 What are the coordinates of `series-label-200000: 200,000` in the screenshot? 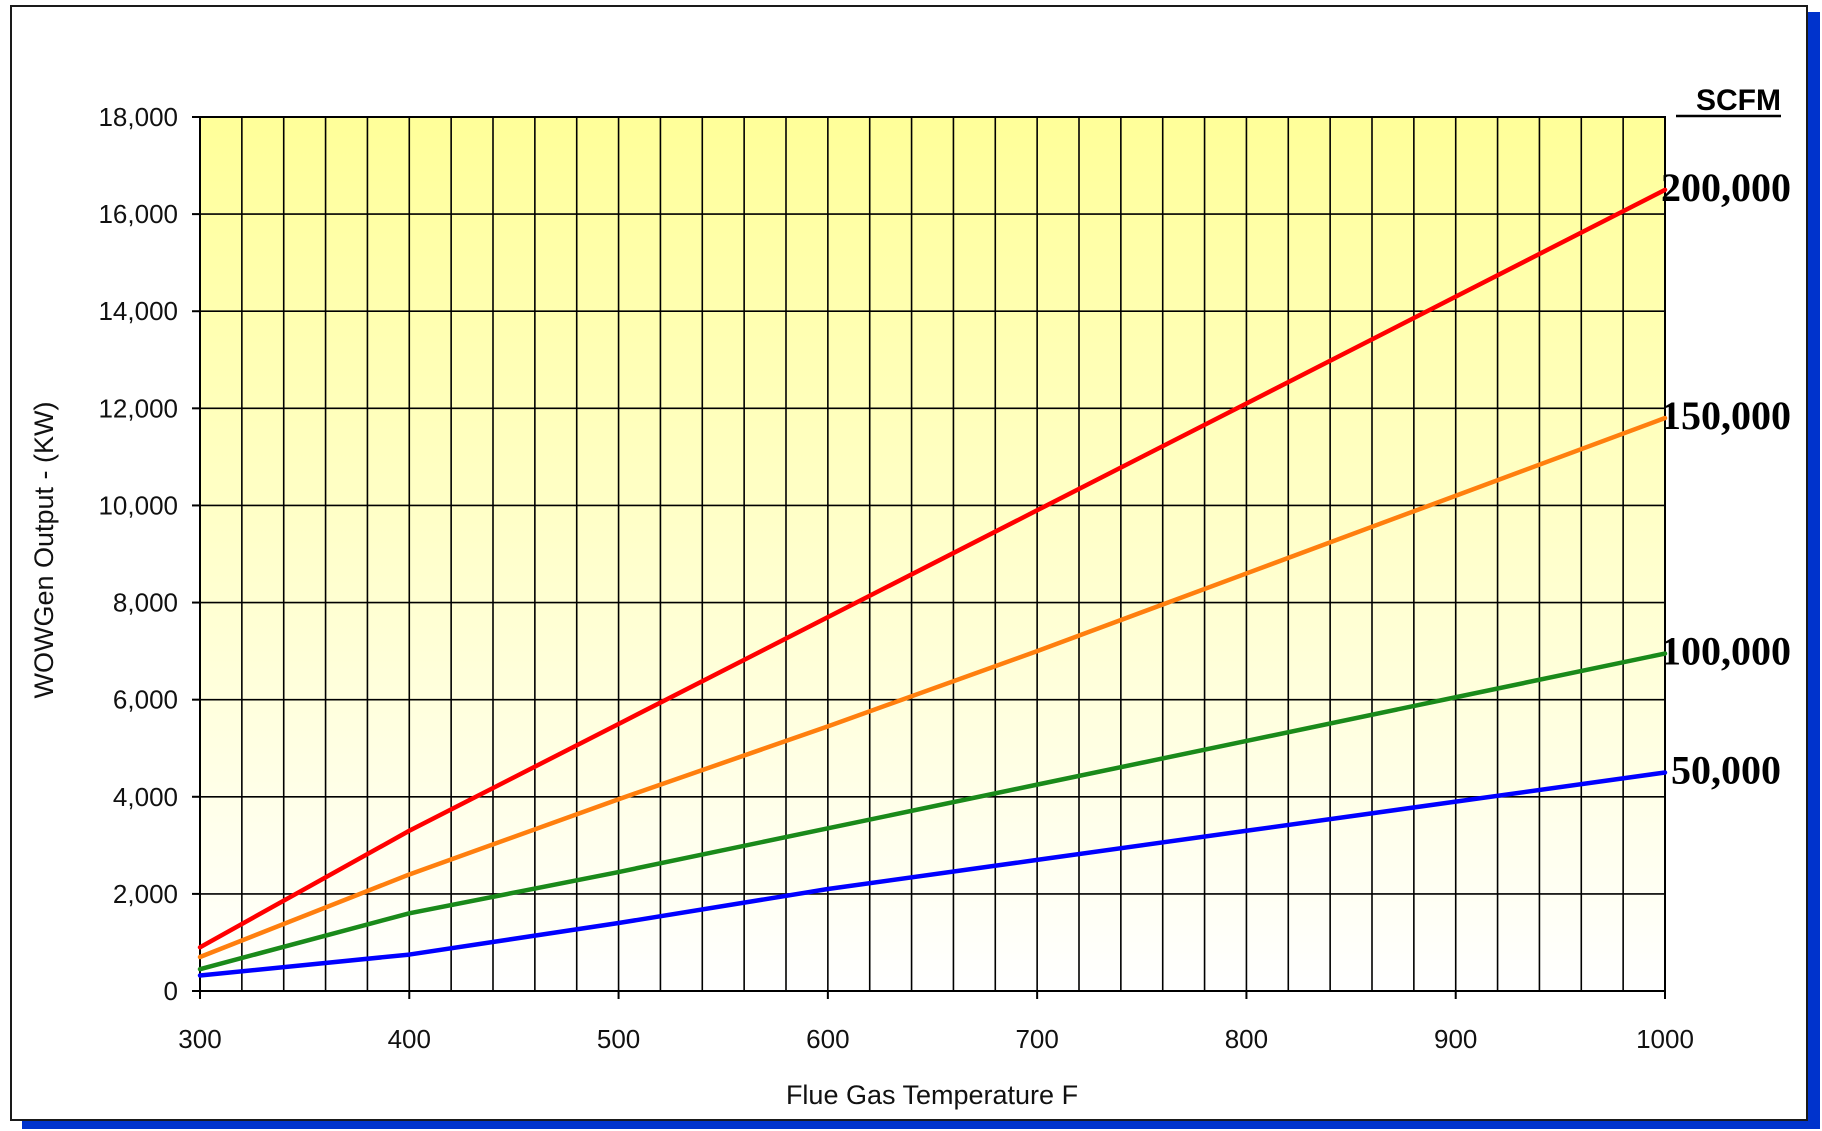 It's located at (1726, 187).